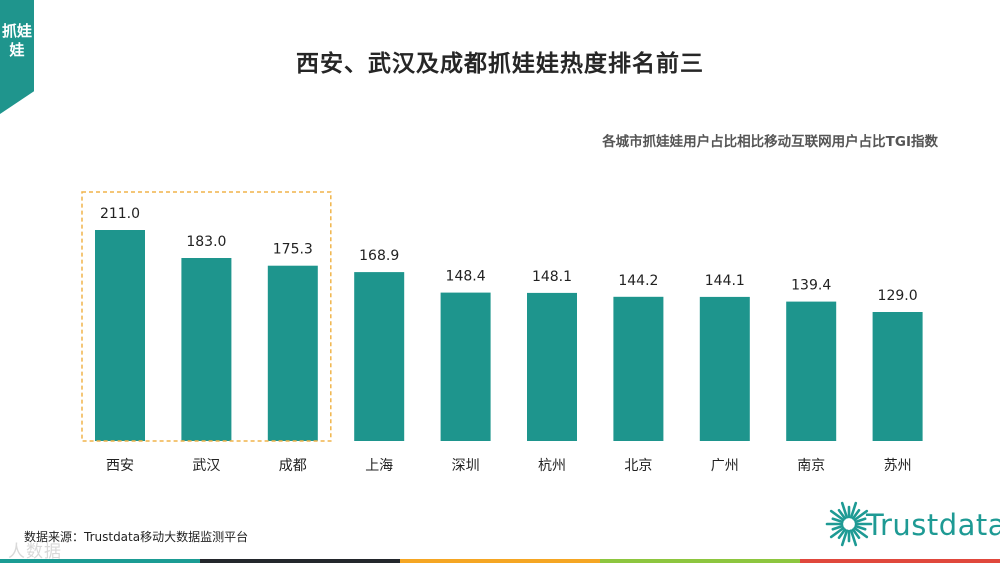 This screenshot has height=563, width=1000. Describe the element at coordinates (120, 214) in the screenshot. I see `data-label: 211.0` at that location.